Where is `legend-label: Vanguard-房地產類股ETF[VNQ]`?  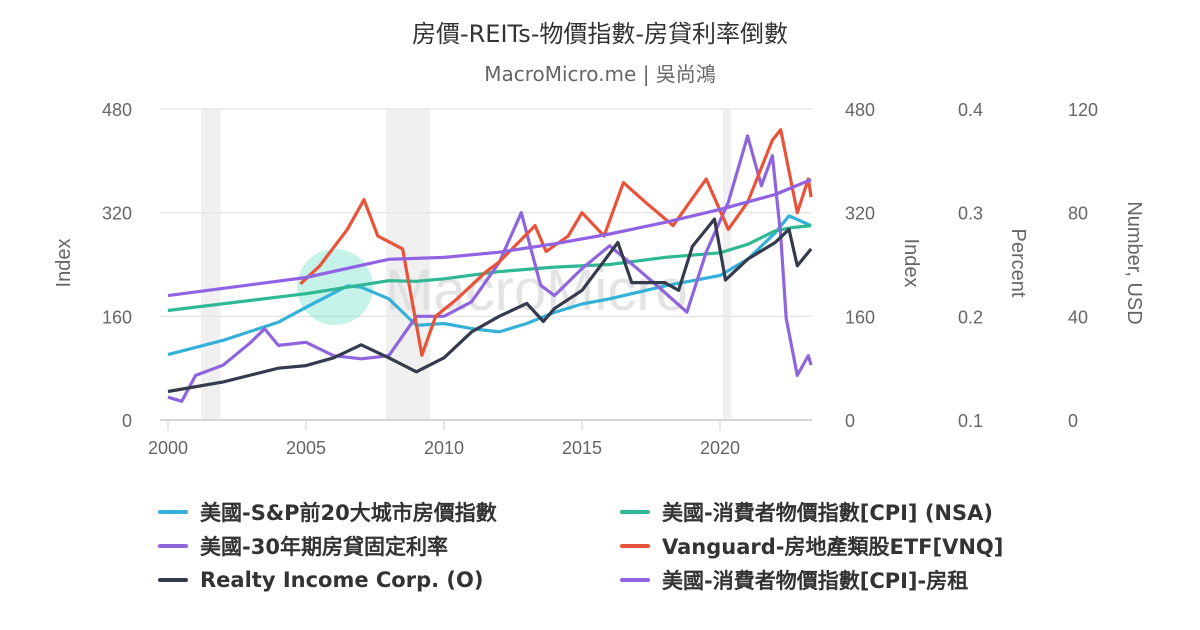
legend-label: Vanguard-房地產類股ETF[VNQ] is located at coordinates (833, 547).